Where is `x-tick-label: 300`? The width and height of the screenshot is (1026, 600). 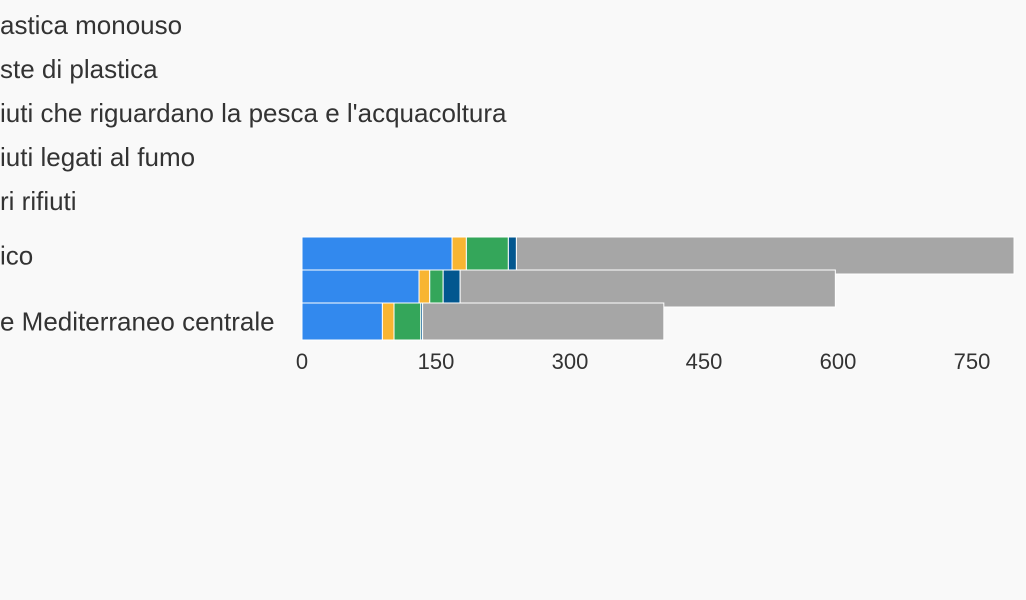 x-tick-label: 300 is located at coordinates (570, 361).